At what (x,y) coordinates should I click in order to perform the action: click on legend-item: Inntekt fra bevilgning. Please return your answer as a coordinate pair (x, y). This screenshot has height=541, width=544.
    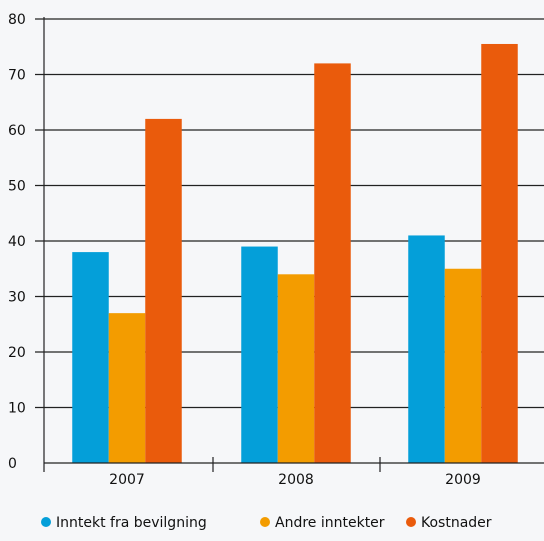
    Looking at the image, I should click on (124, 523).